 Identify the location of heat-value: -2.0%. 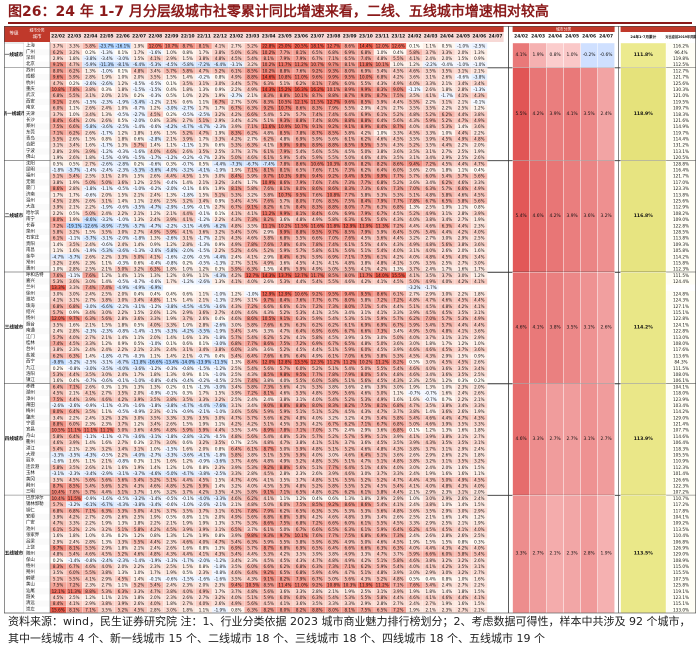
(172, 188).